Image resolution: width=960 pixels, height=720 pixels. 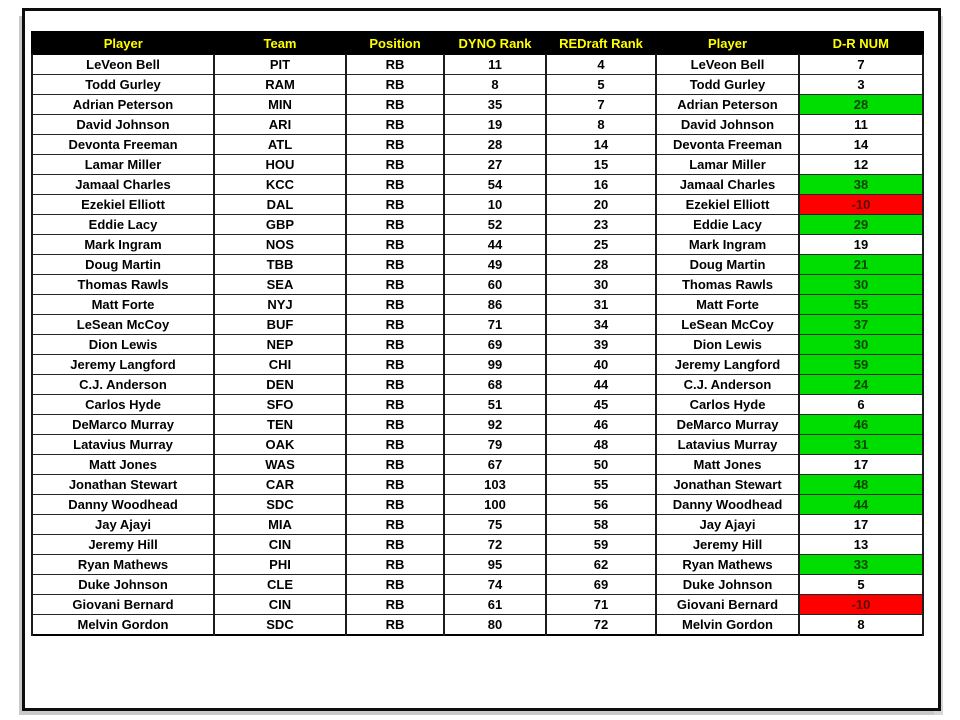 What do you see at coordinates (861, 364) in the screenshot?
I see `cell-dr-num: 59` at bounding box center [861, 364].